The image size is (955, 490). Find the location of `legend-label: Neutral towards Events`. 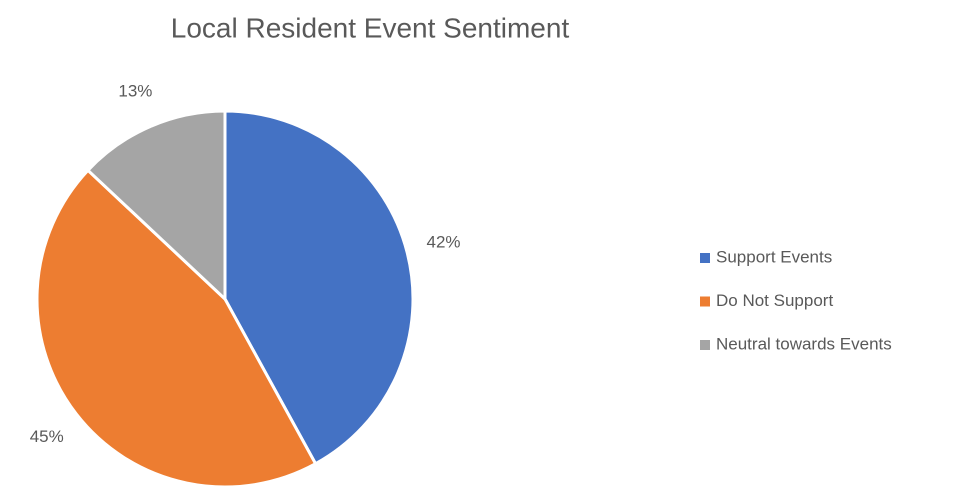

legend-label: Neutral towards Events is located at coordinates (804, 343).